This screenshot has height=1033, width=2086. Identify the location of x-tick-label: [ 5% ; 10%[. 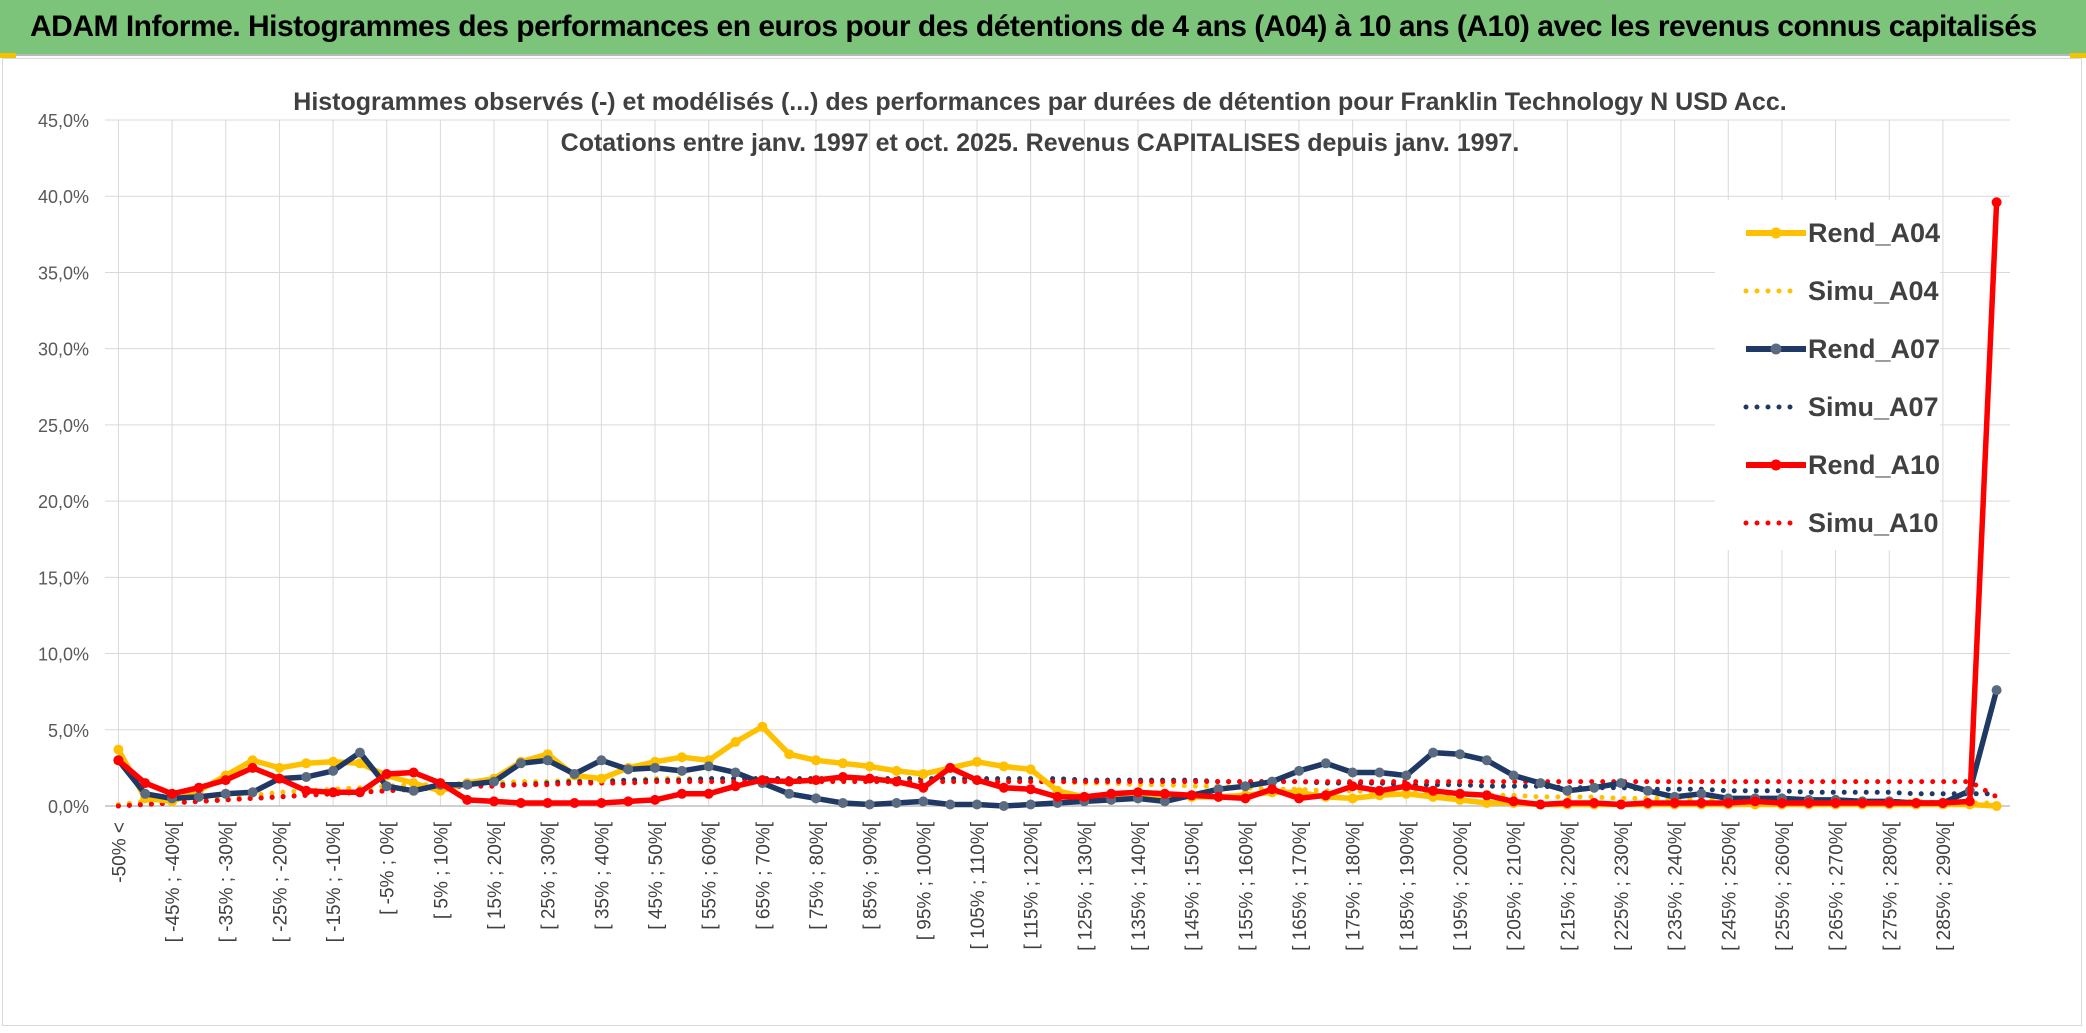
(441, 870).